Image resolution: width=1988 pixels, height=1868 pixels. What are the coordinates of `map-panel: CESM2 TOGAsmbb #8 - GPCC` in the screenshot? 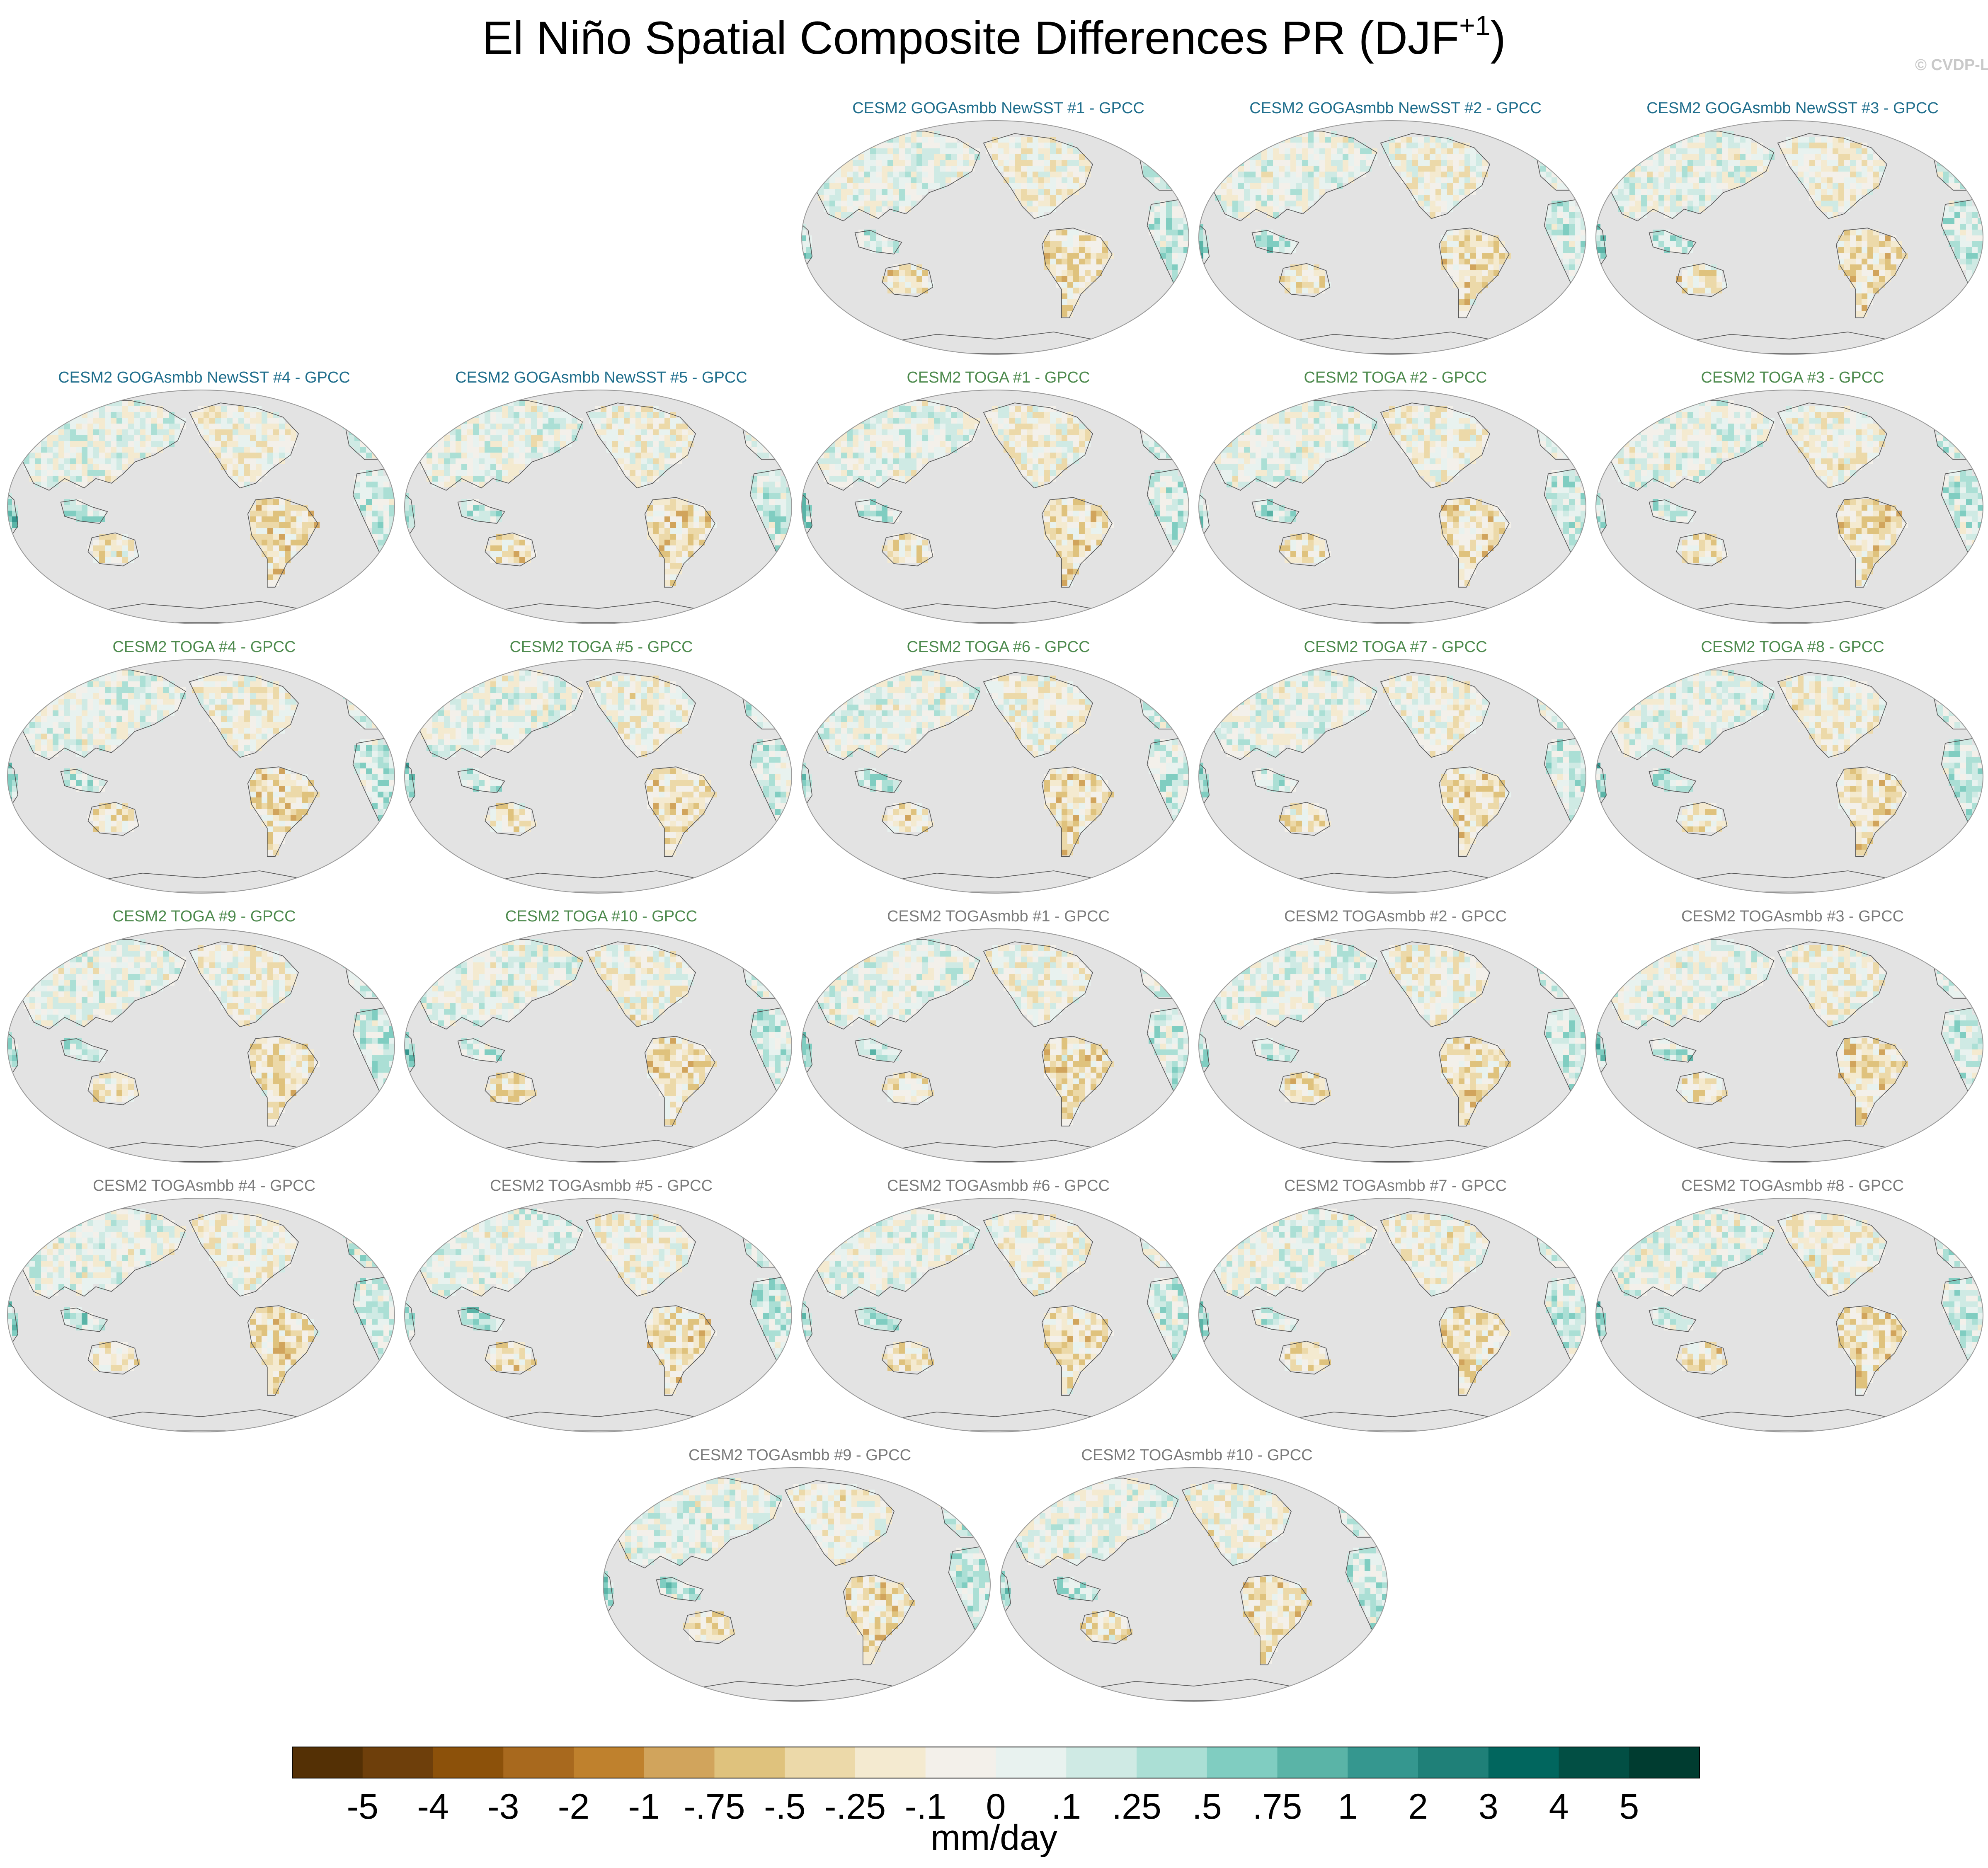 It's located at (1791, 1309).